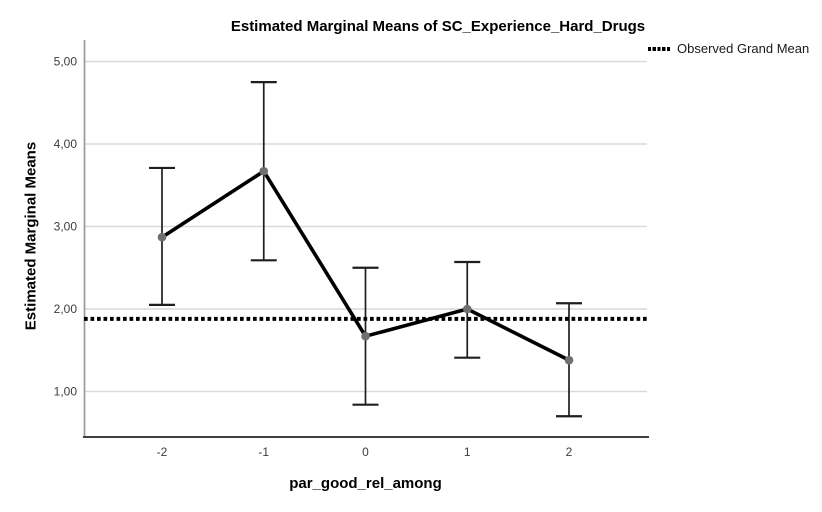  What do you see at coordinates (467, 452) in the screenshot?
I see `x-tick-label: 1` at bounding box center [467, 452].